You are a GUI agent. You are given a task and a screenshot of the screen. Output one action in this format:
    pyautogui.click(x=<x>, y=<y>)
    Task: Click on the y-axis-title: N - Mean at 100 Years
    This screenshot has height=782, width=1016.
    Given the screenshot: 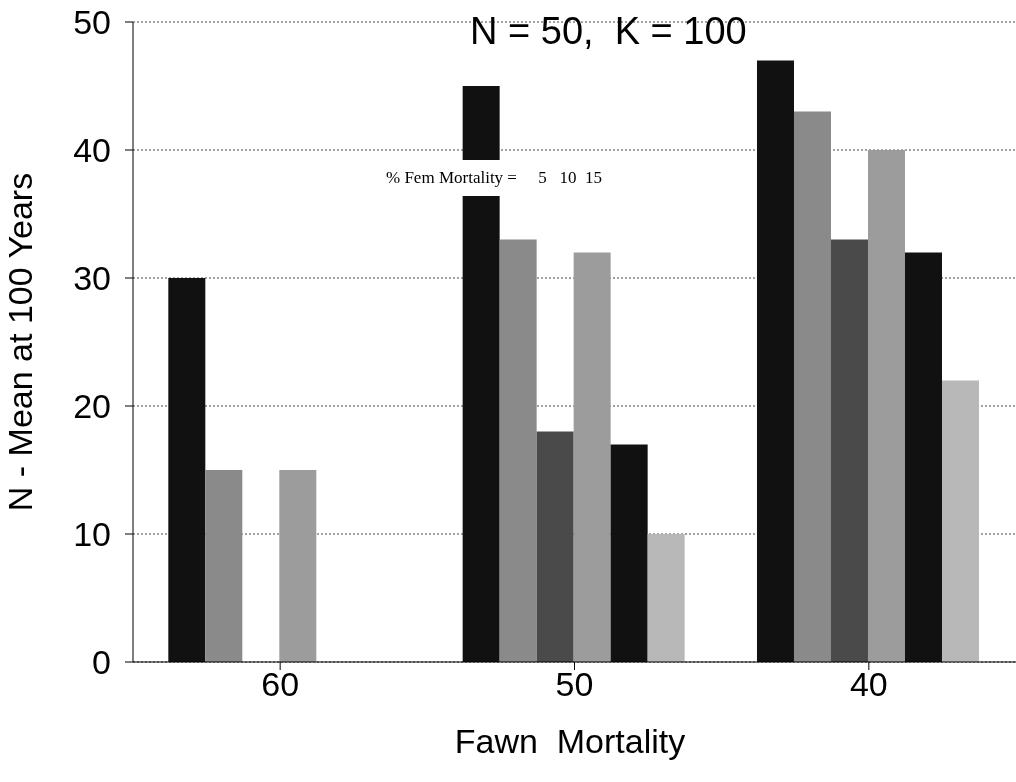 What is the action you would take?
    pyautogui.click(x=20, y=342)
    